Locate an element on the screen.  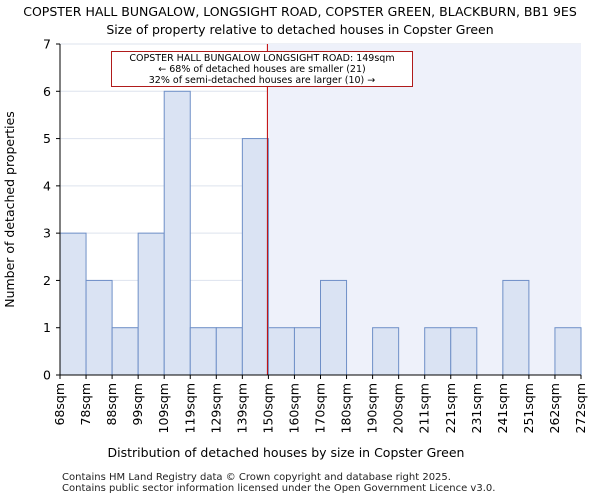
x-tick-label: 241sqm is located at coordinates (502, 408).